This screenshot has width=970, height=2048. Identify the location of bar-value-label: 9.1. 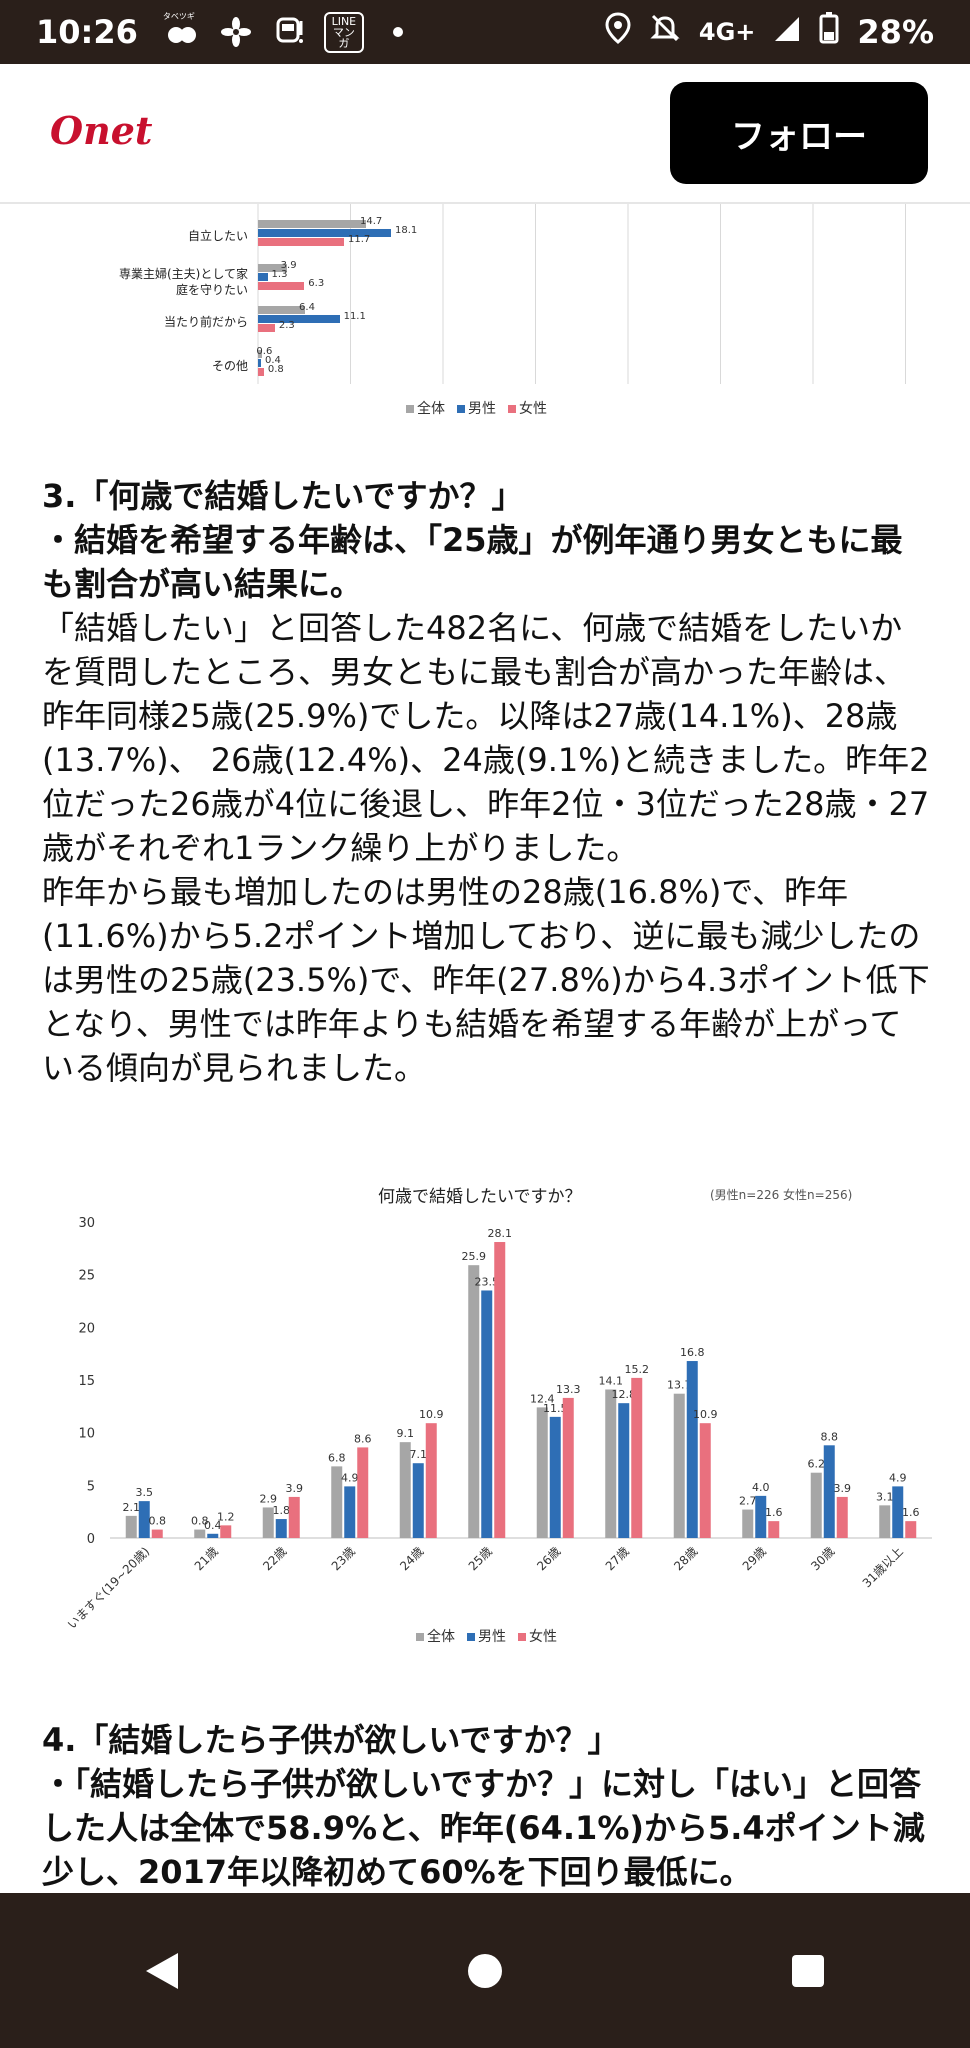
(406, 1433).